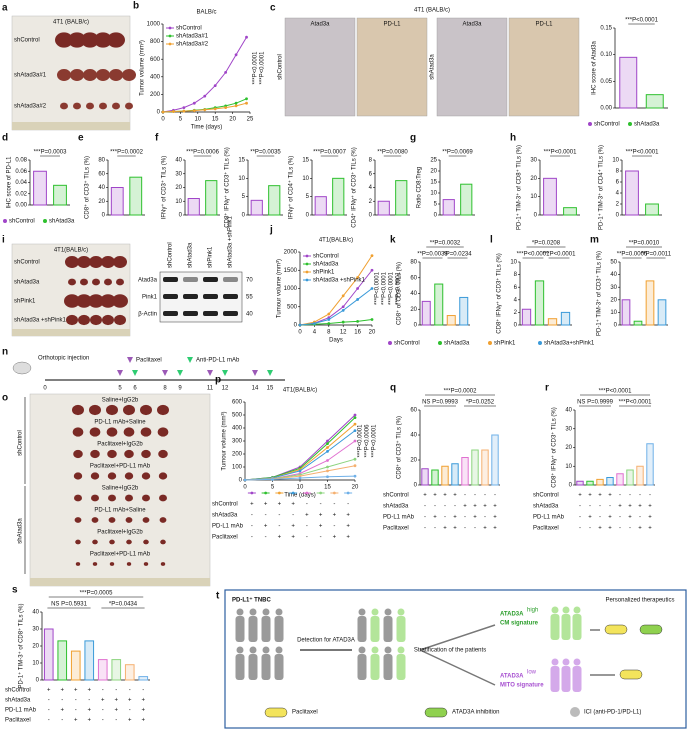 The width and height of the screenshot is (689, 730). What do you see at coordinates (420, 187) in the screenshot?
I see `y-axis-label: Ratio CD8:Treg` at bounding box center [420, 187].